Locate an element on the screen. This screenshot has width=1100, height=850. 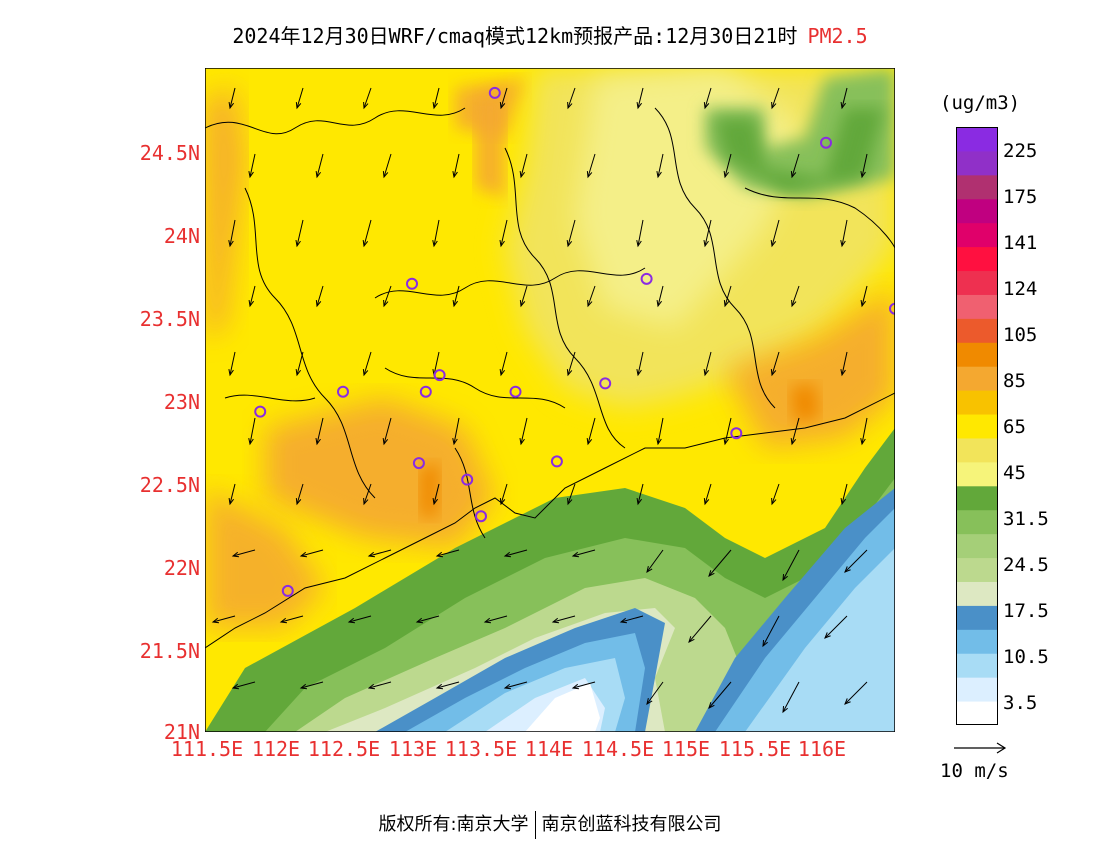
lat-label: 21N is located at coordinates (181, 732).